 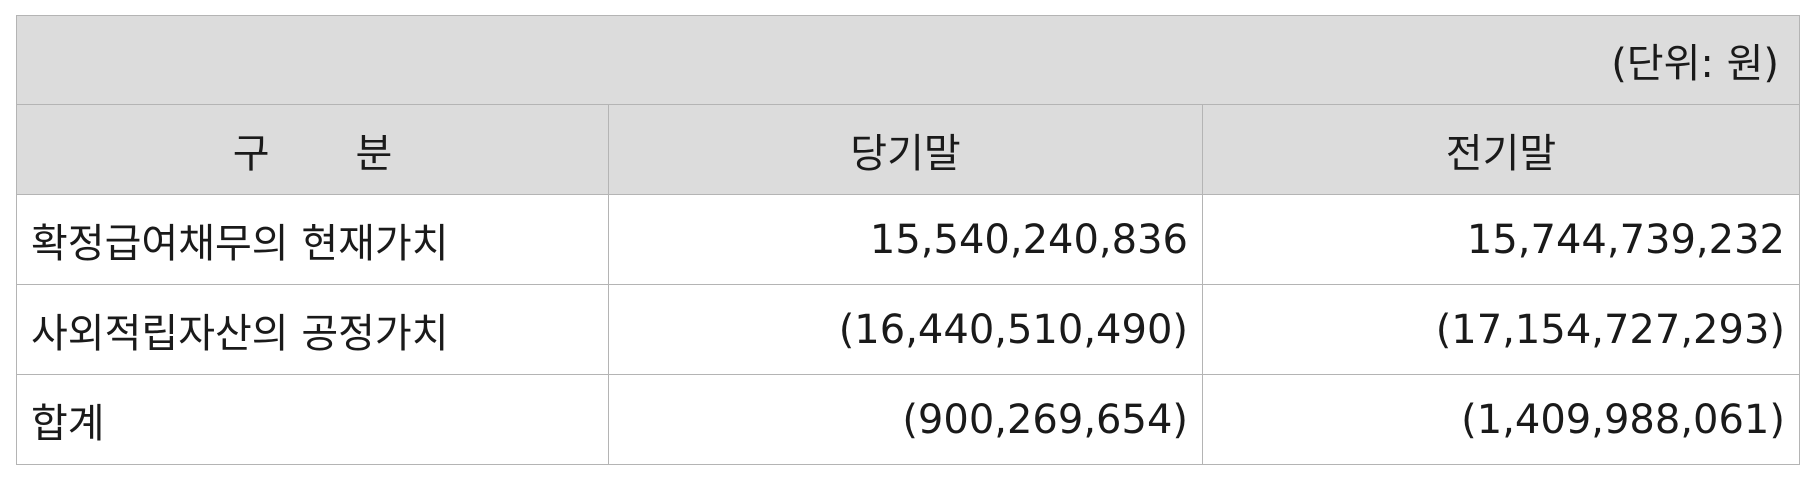 I want to click on row-label: 사외적립자산의 공정가치, so click(x=312, y=329).